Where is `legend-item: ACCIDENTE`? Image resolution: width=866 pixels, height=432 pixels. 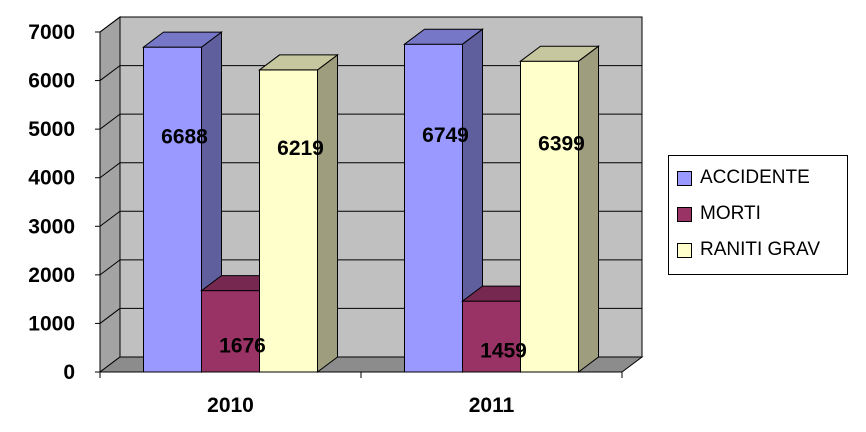 legend-item: ACCIDENTE is located at coordinates (743, 178).